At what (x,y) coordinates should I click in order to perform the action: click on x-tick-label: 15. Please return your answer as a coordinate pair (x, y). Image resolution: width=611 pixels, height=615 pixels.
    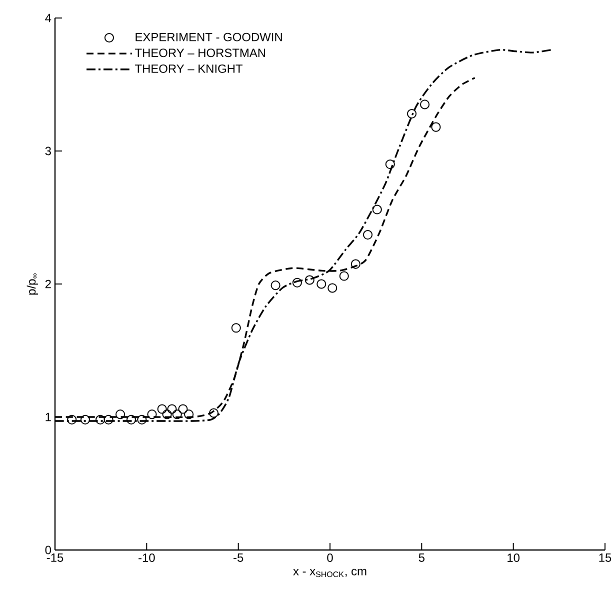
    Looking at the image, I should click on (605, 558).